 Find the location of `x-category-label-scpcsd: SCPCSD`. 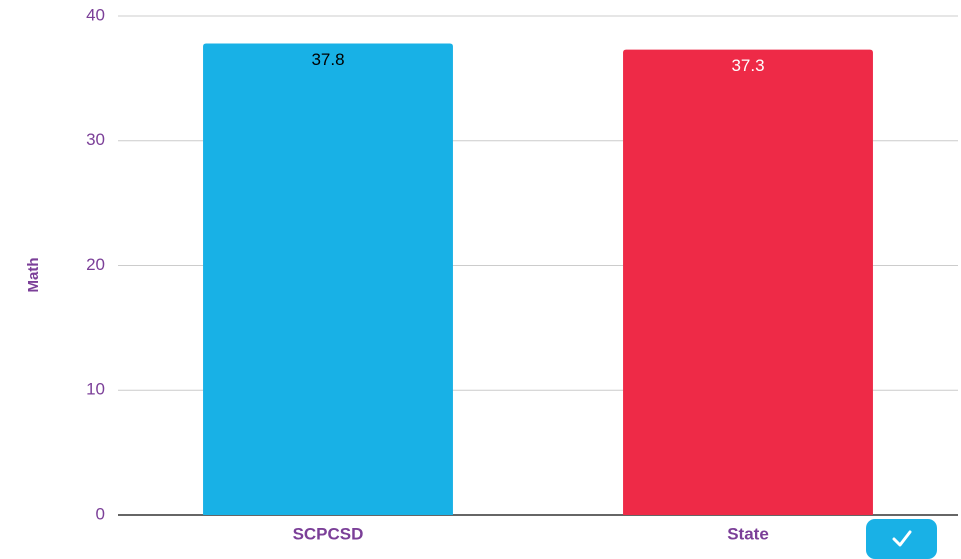

x-category-label-scpcsd: SCPCSD is located at coordinates (328, 533).